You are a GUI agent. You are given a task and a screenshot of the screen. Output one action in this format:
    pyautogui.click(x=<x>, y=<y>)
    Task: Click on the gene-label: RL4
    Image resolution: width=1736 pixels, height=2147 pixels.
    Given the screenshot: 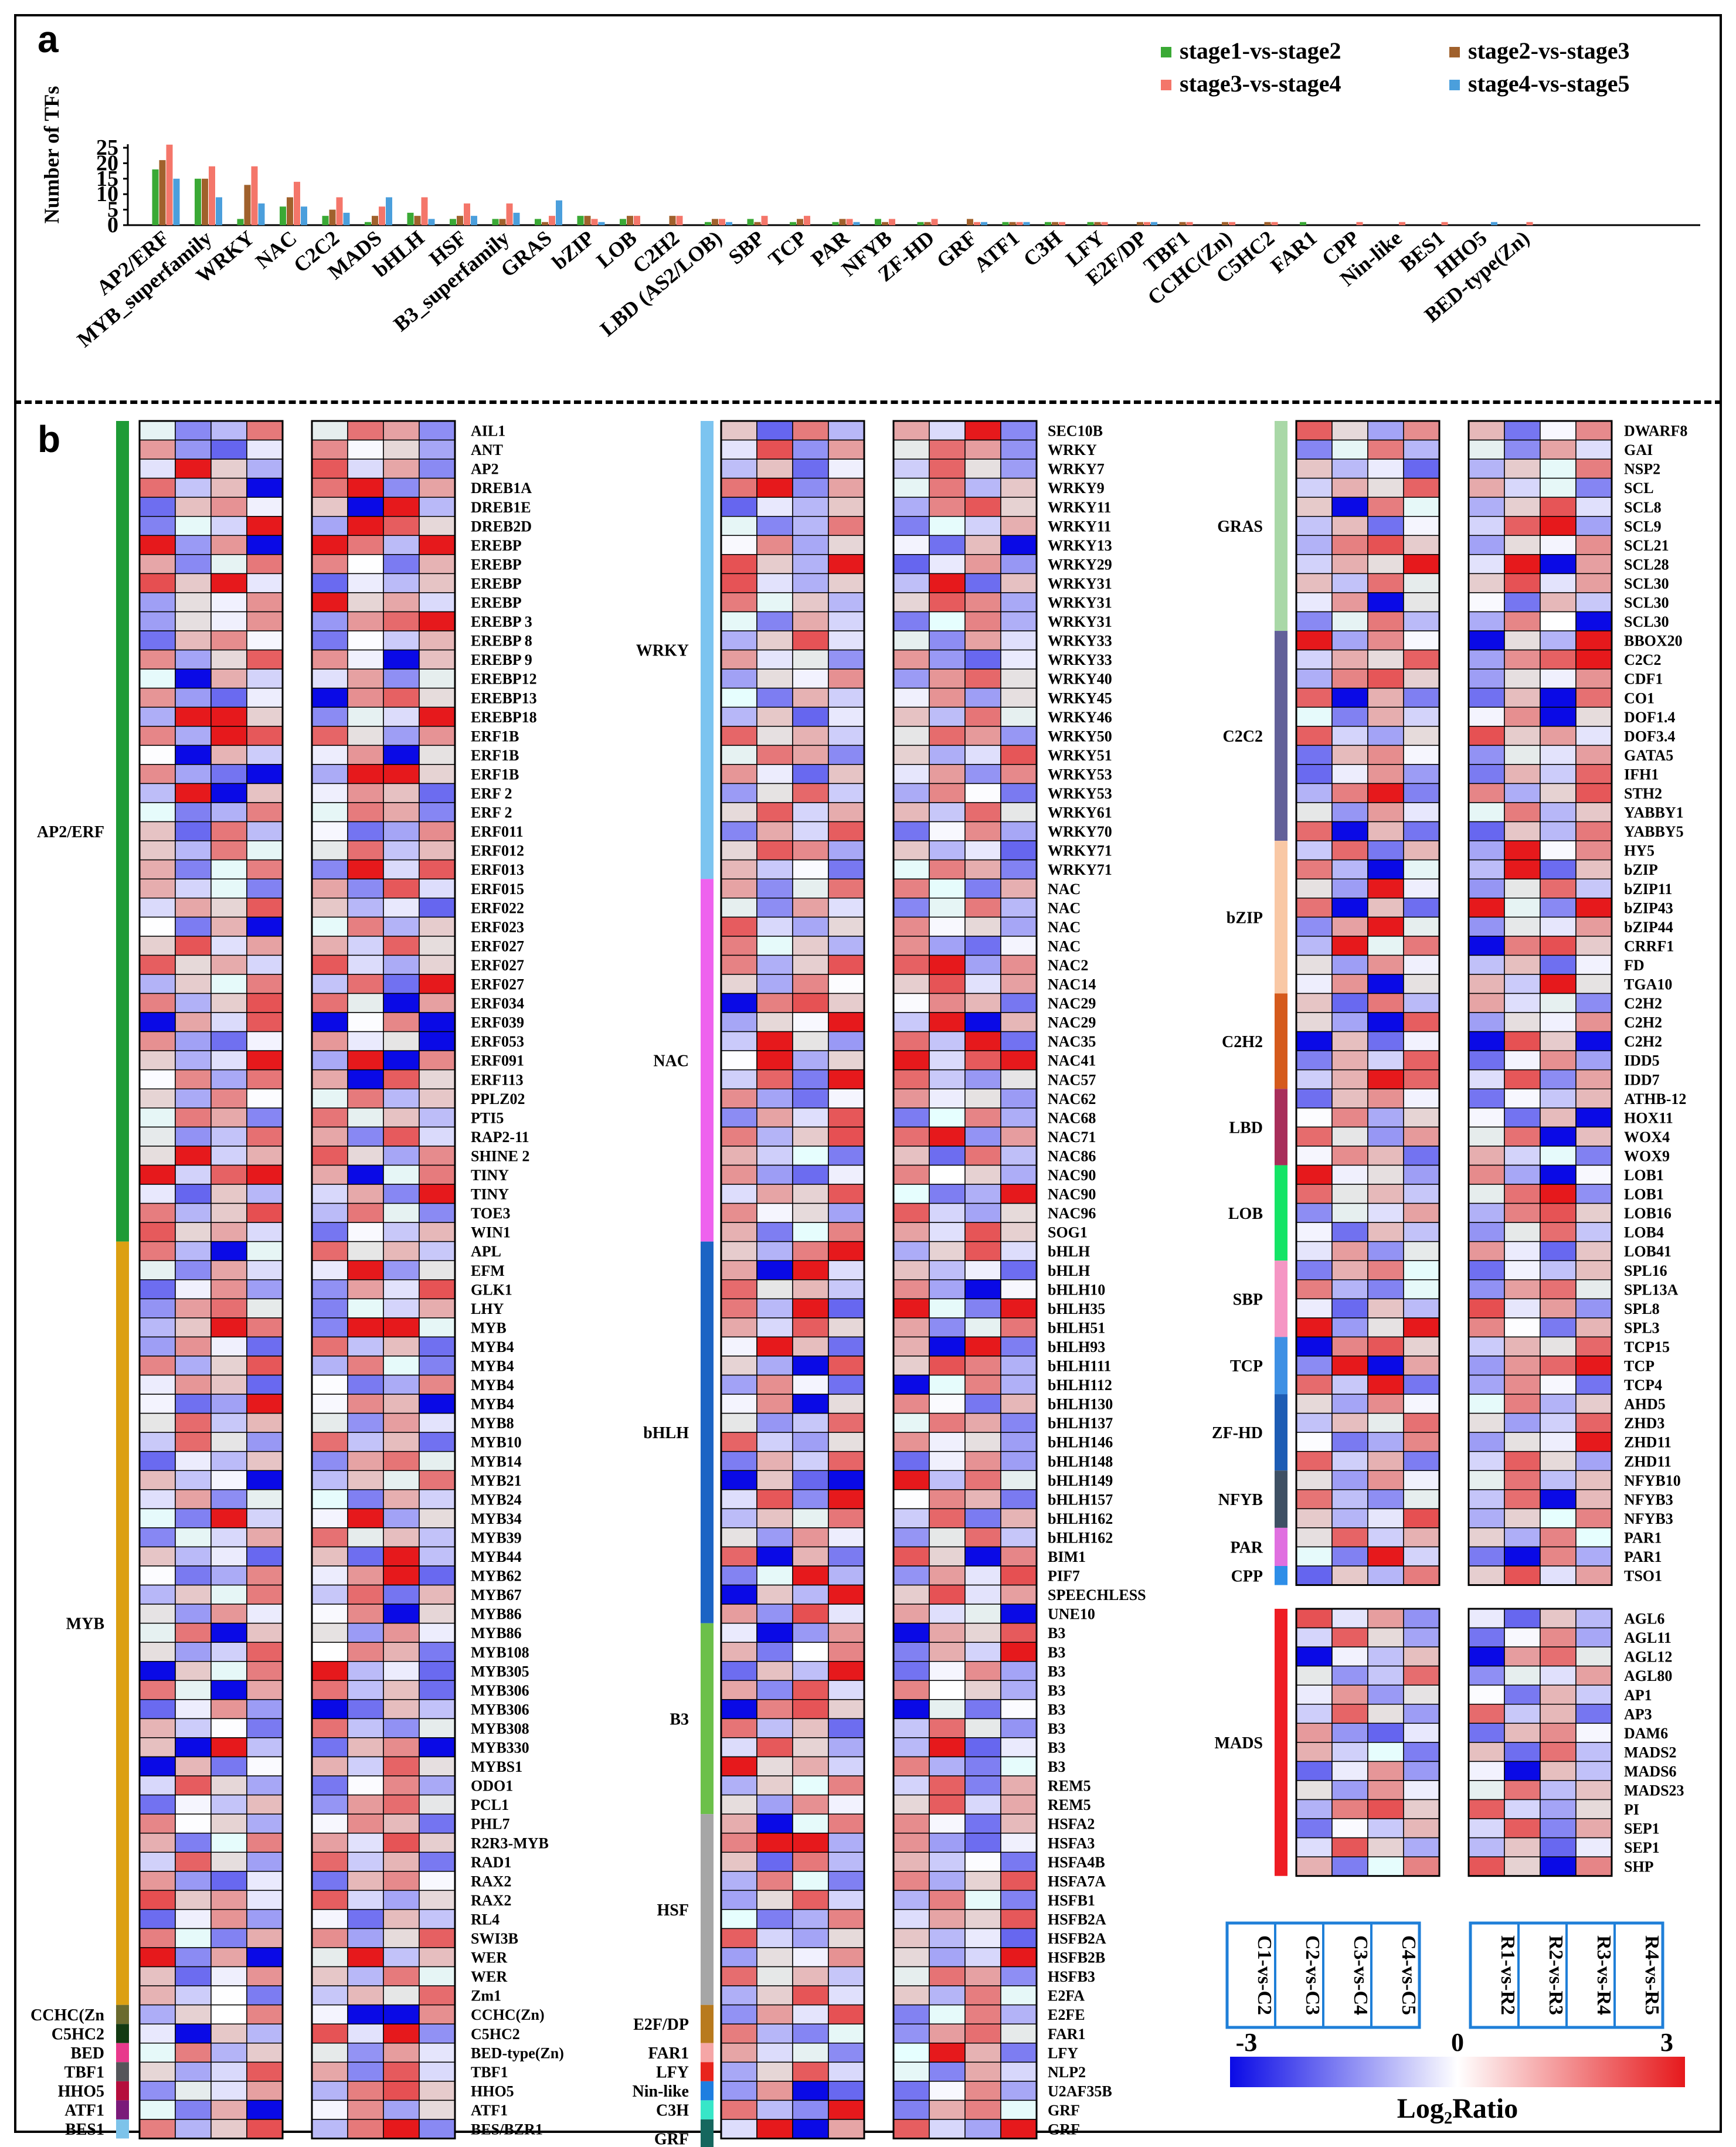 What is the action you would take?
    pyautogui.click(x=485, y=1919)
    